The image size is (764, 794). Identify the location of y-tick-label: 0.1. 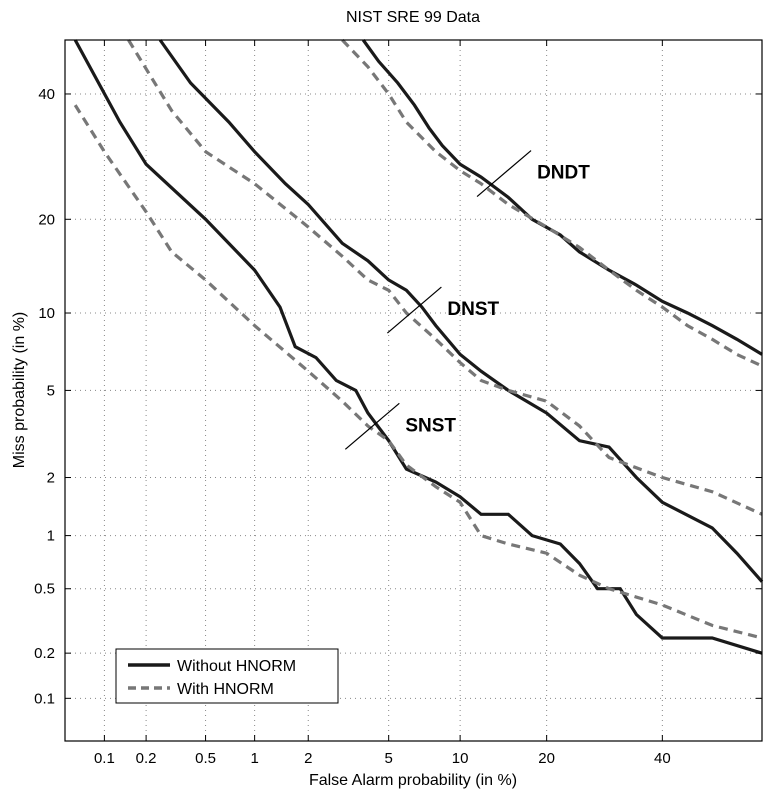
(44, 698).